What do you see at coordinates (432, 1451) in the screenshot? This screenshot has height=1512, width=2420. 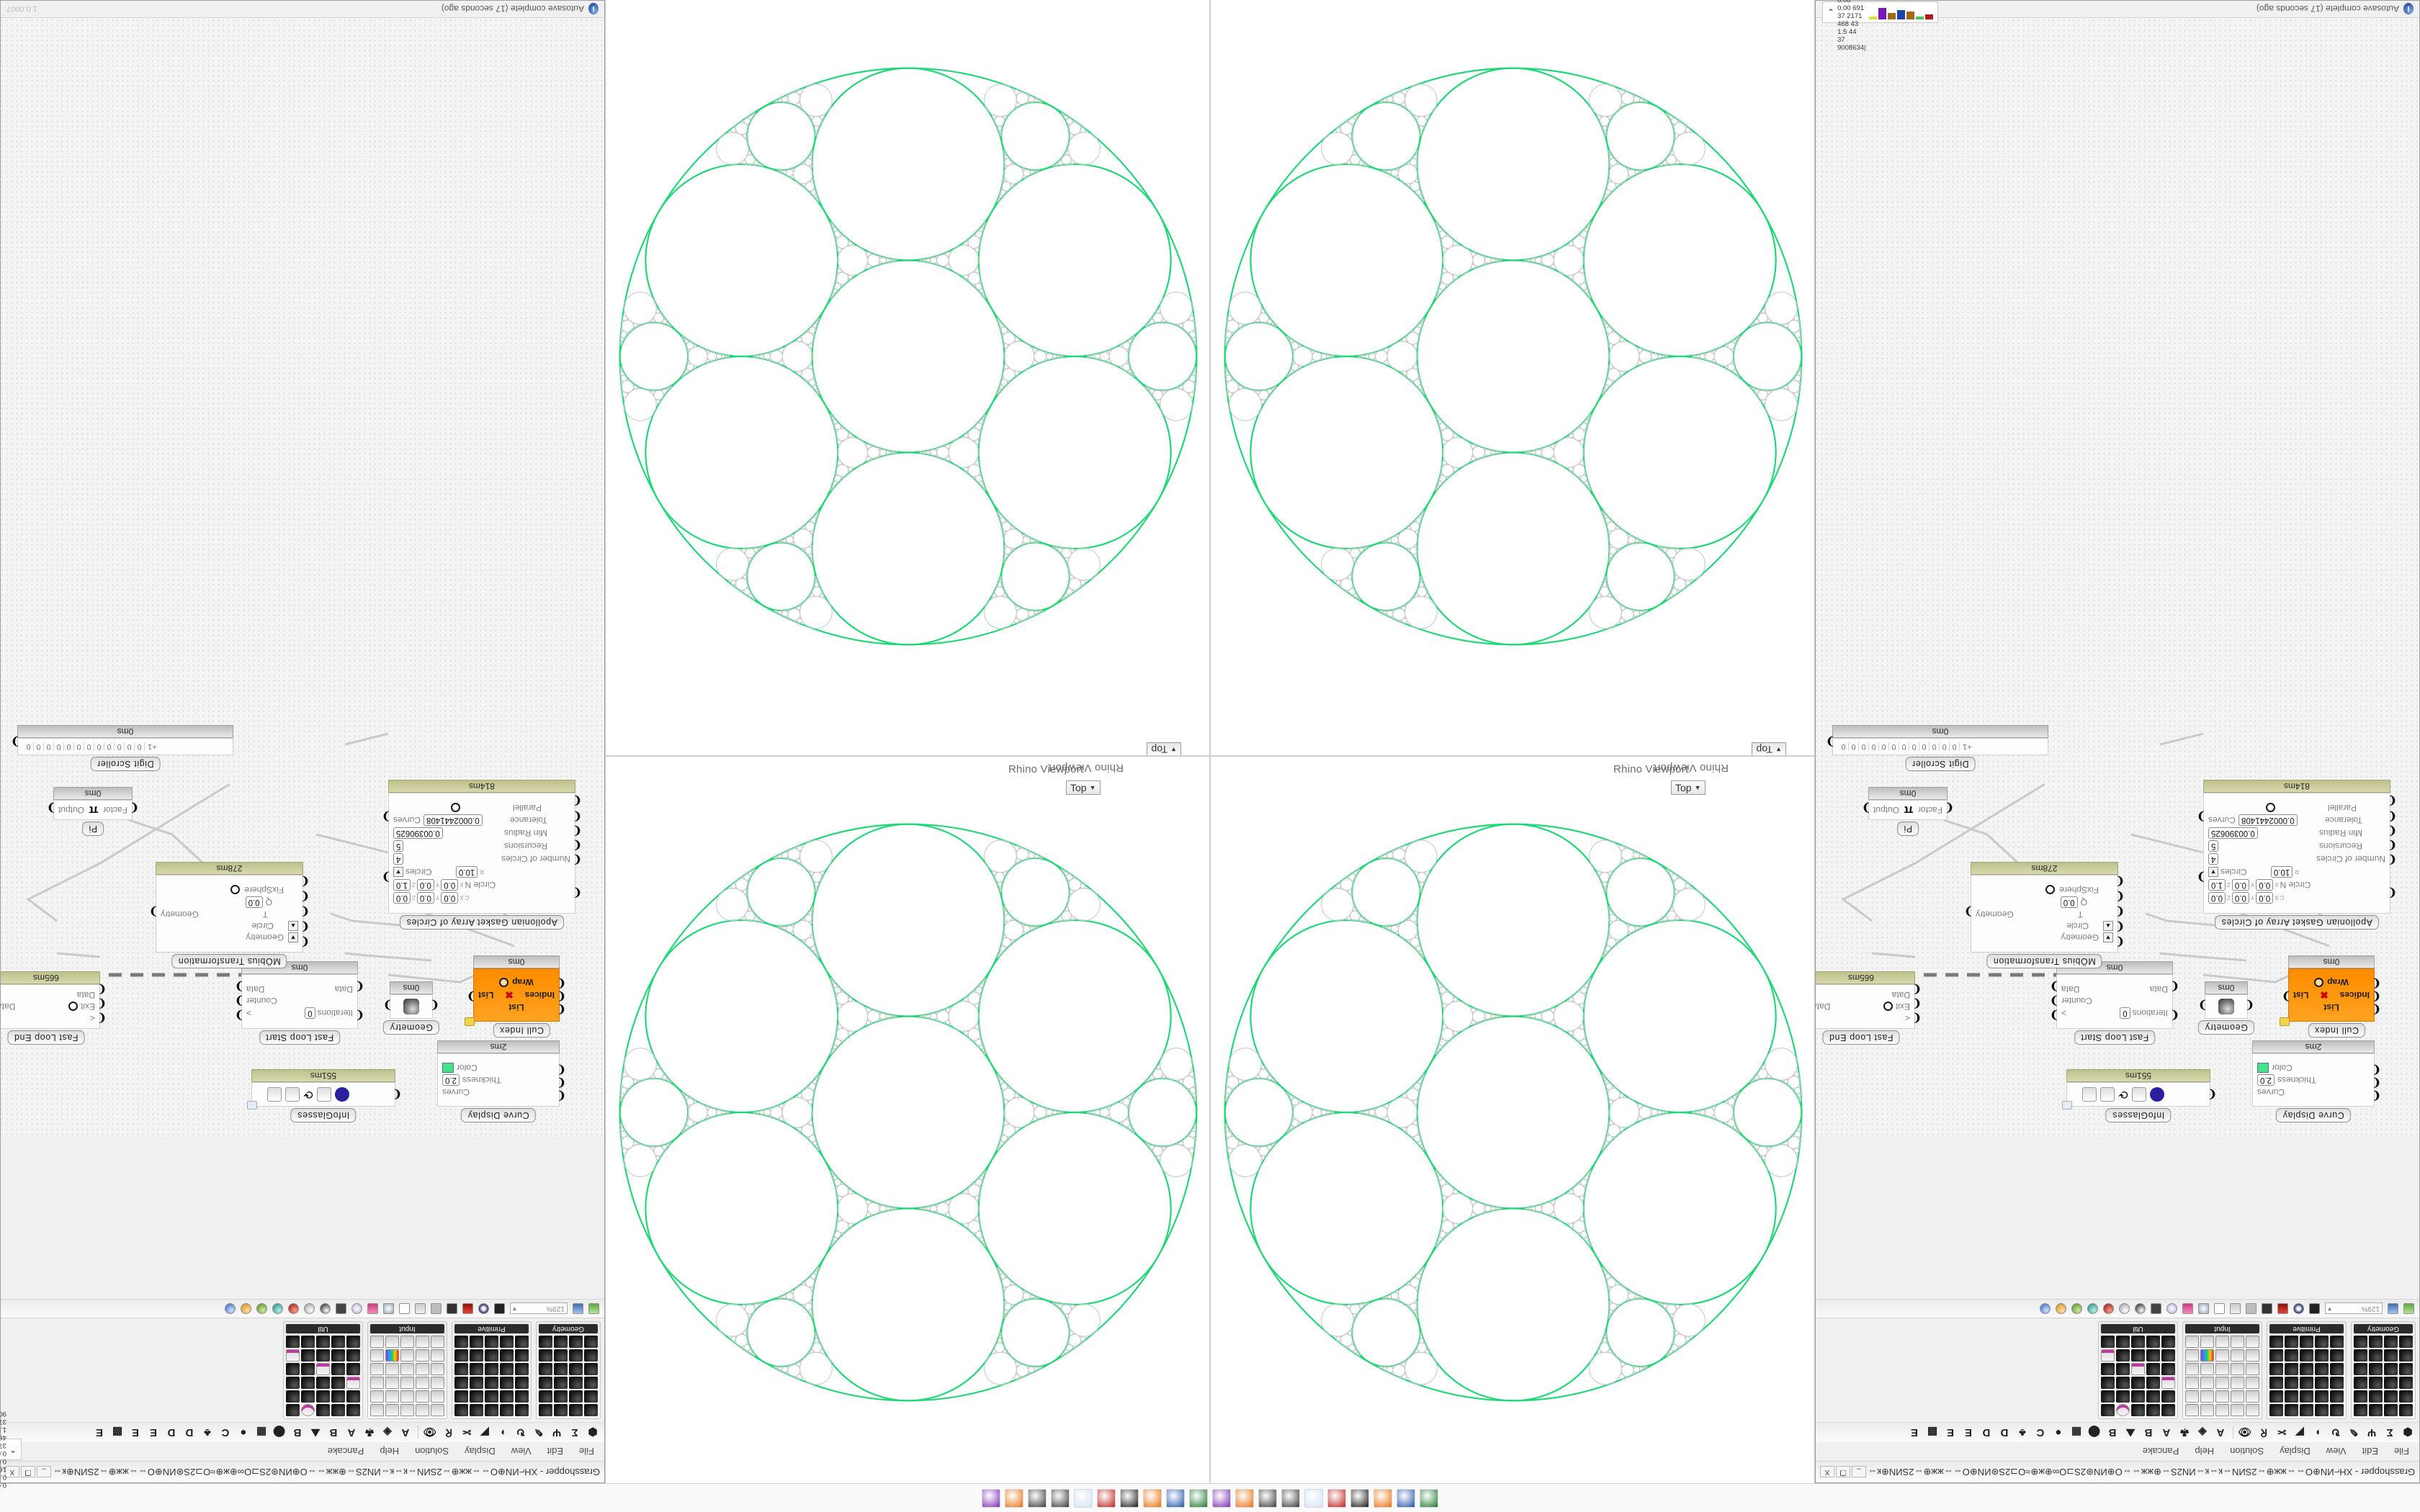 I see `menu-item-solution: Solution` at bounding box center [432, 1451].